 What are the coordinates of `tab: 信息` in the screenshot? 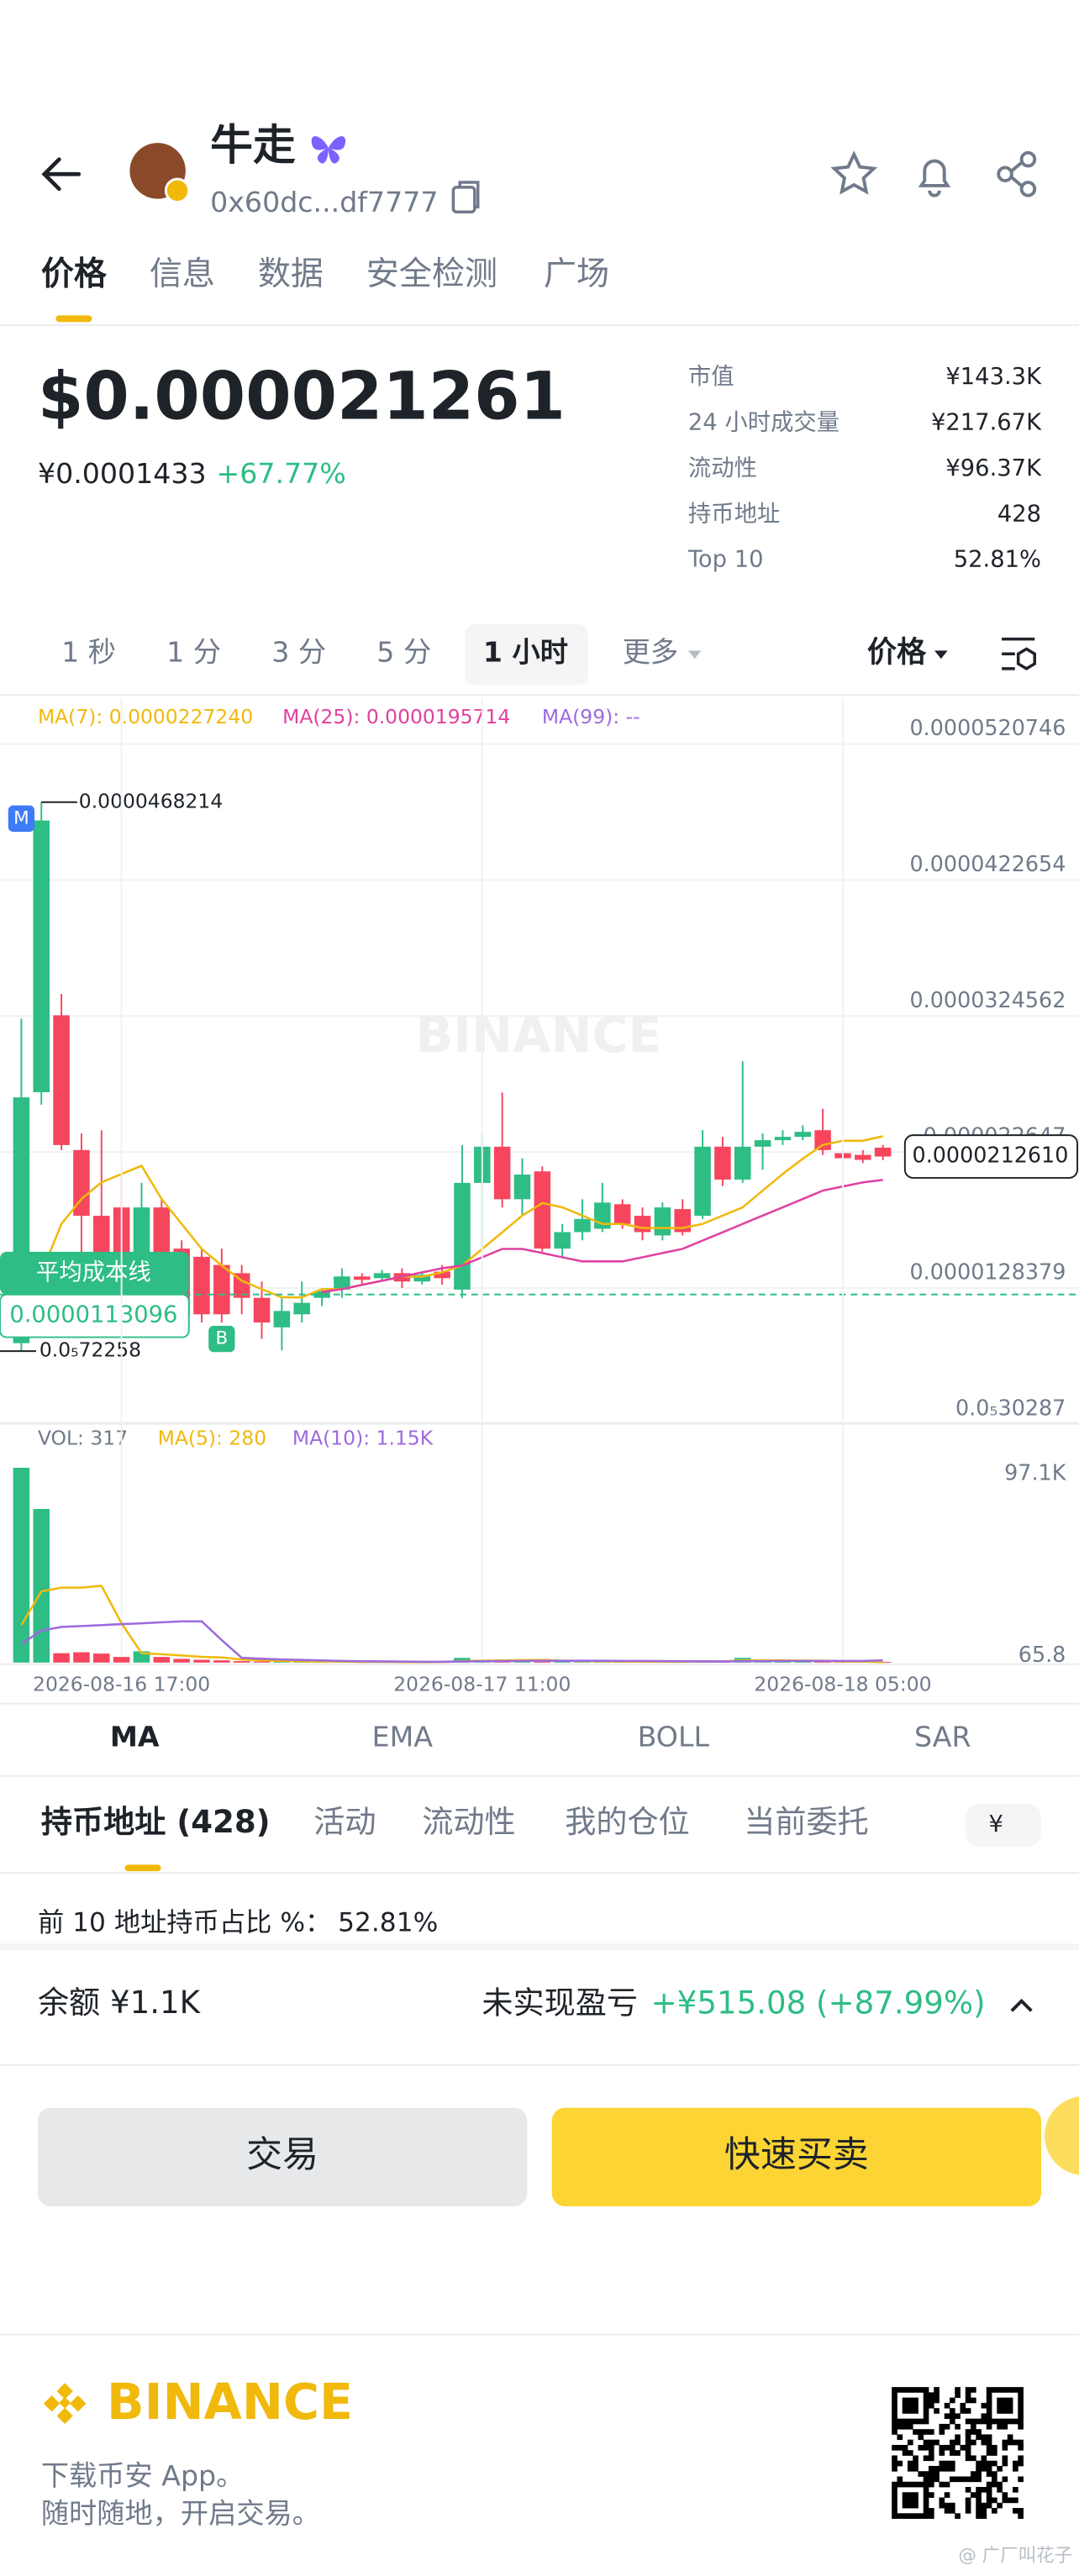 It's located at (182, 274).